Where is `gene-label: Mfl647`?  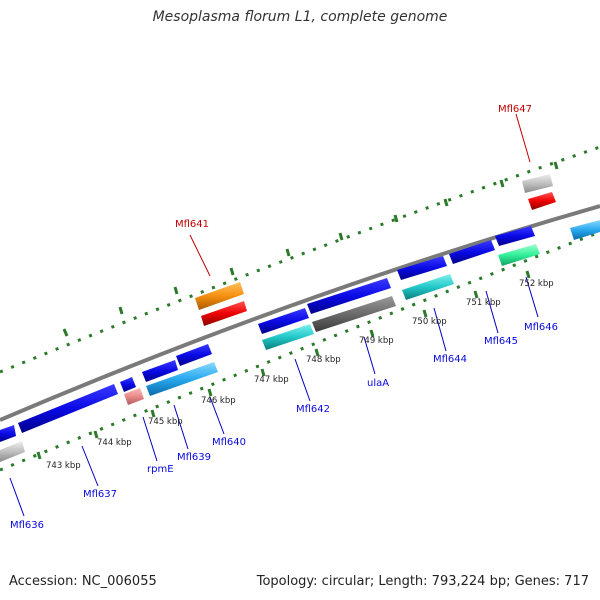
gene-label: Mfl647 is located at coordinates (515, 109).